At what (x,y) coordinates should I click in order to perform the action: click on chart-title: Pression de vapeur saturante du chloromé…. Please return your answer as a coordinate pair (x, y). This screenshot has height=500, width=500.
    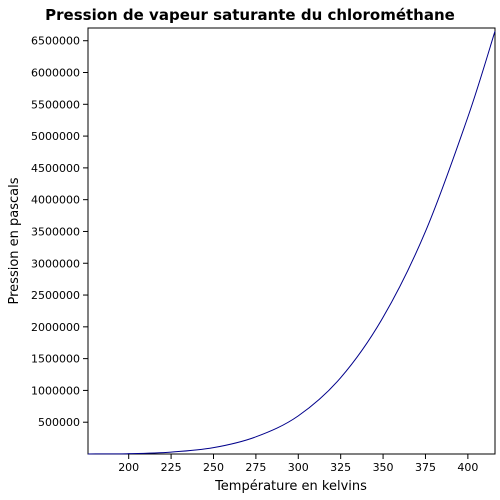
    Looking at the image, I should click on (250, 15).